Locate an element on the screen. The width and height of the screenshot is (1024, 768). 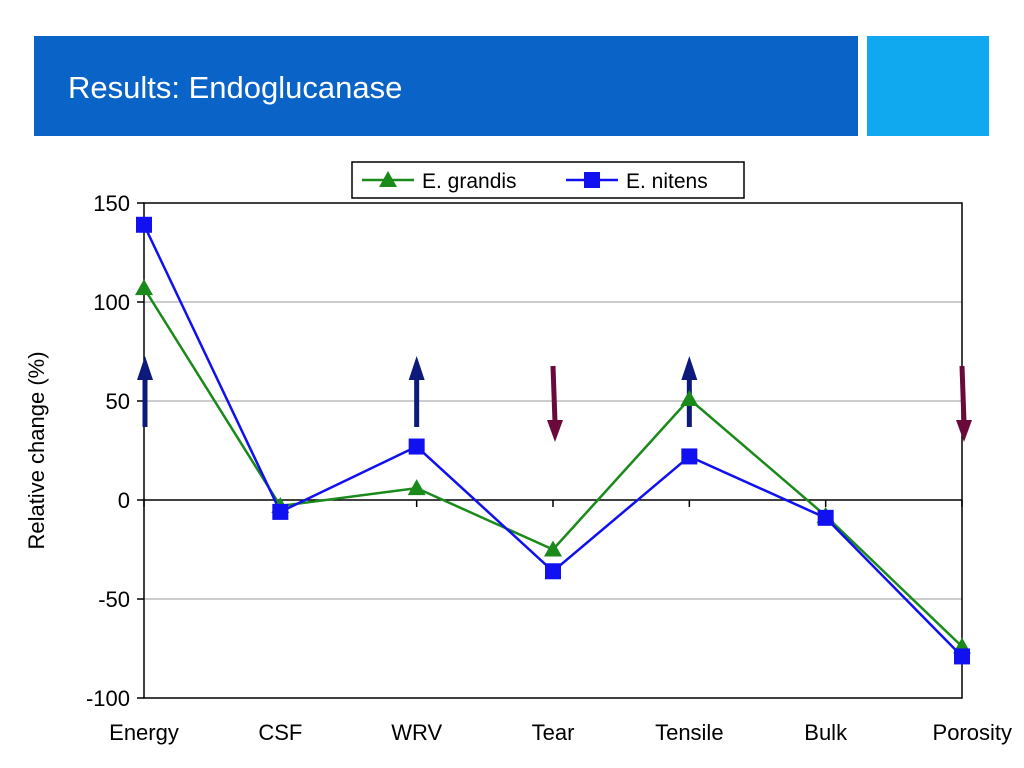
y-axis-title: Relative change (%) is located at coordinates (36, 450).